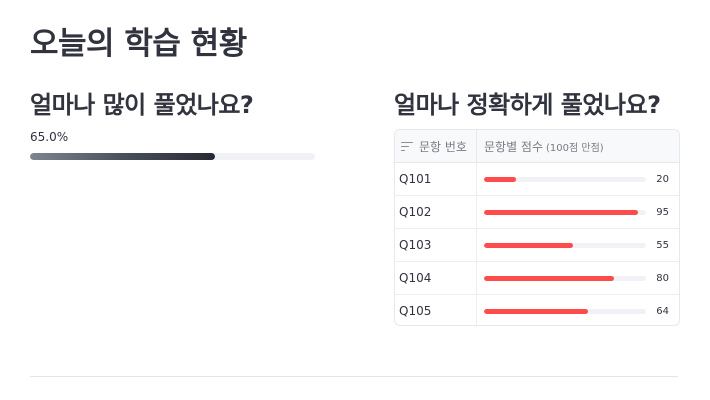 This screenshot has height=400, width=710. What do you see at coordinates (49, 137) in the screenshot?
I see `progress-label: 65.0%` at bounding box center [49, 137].